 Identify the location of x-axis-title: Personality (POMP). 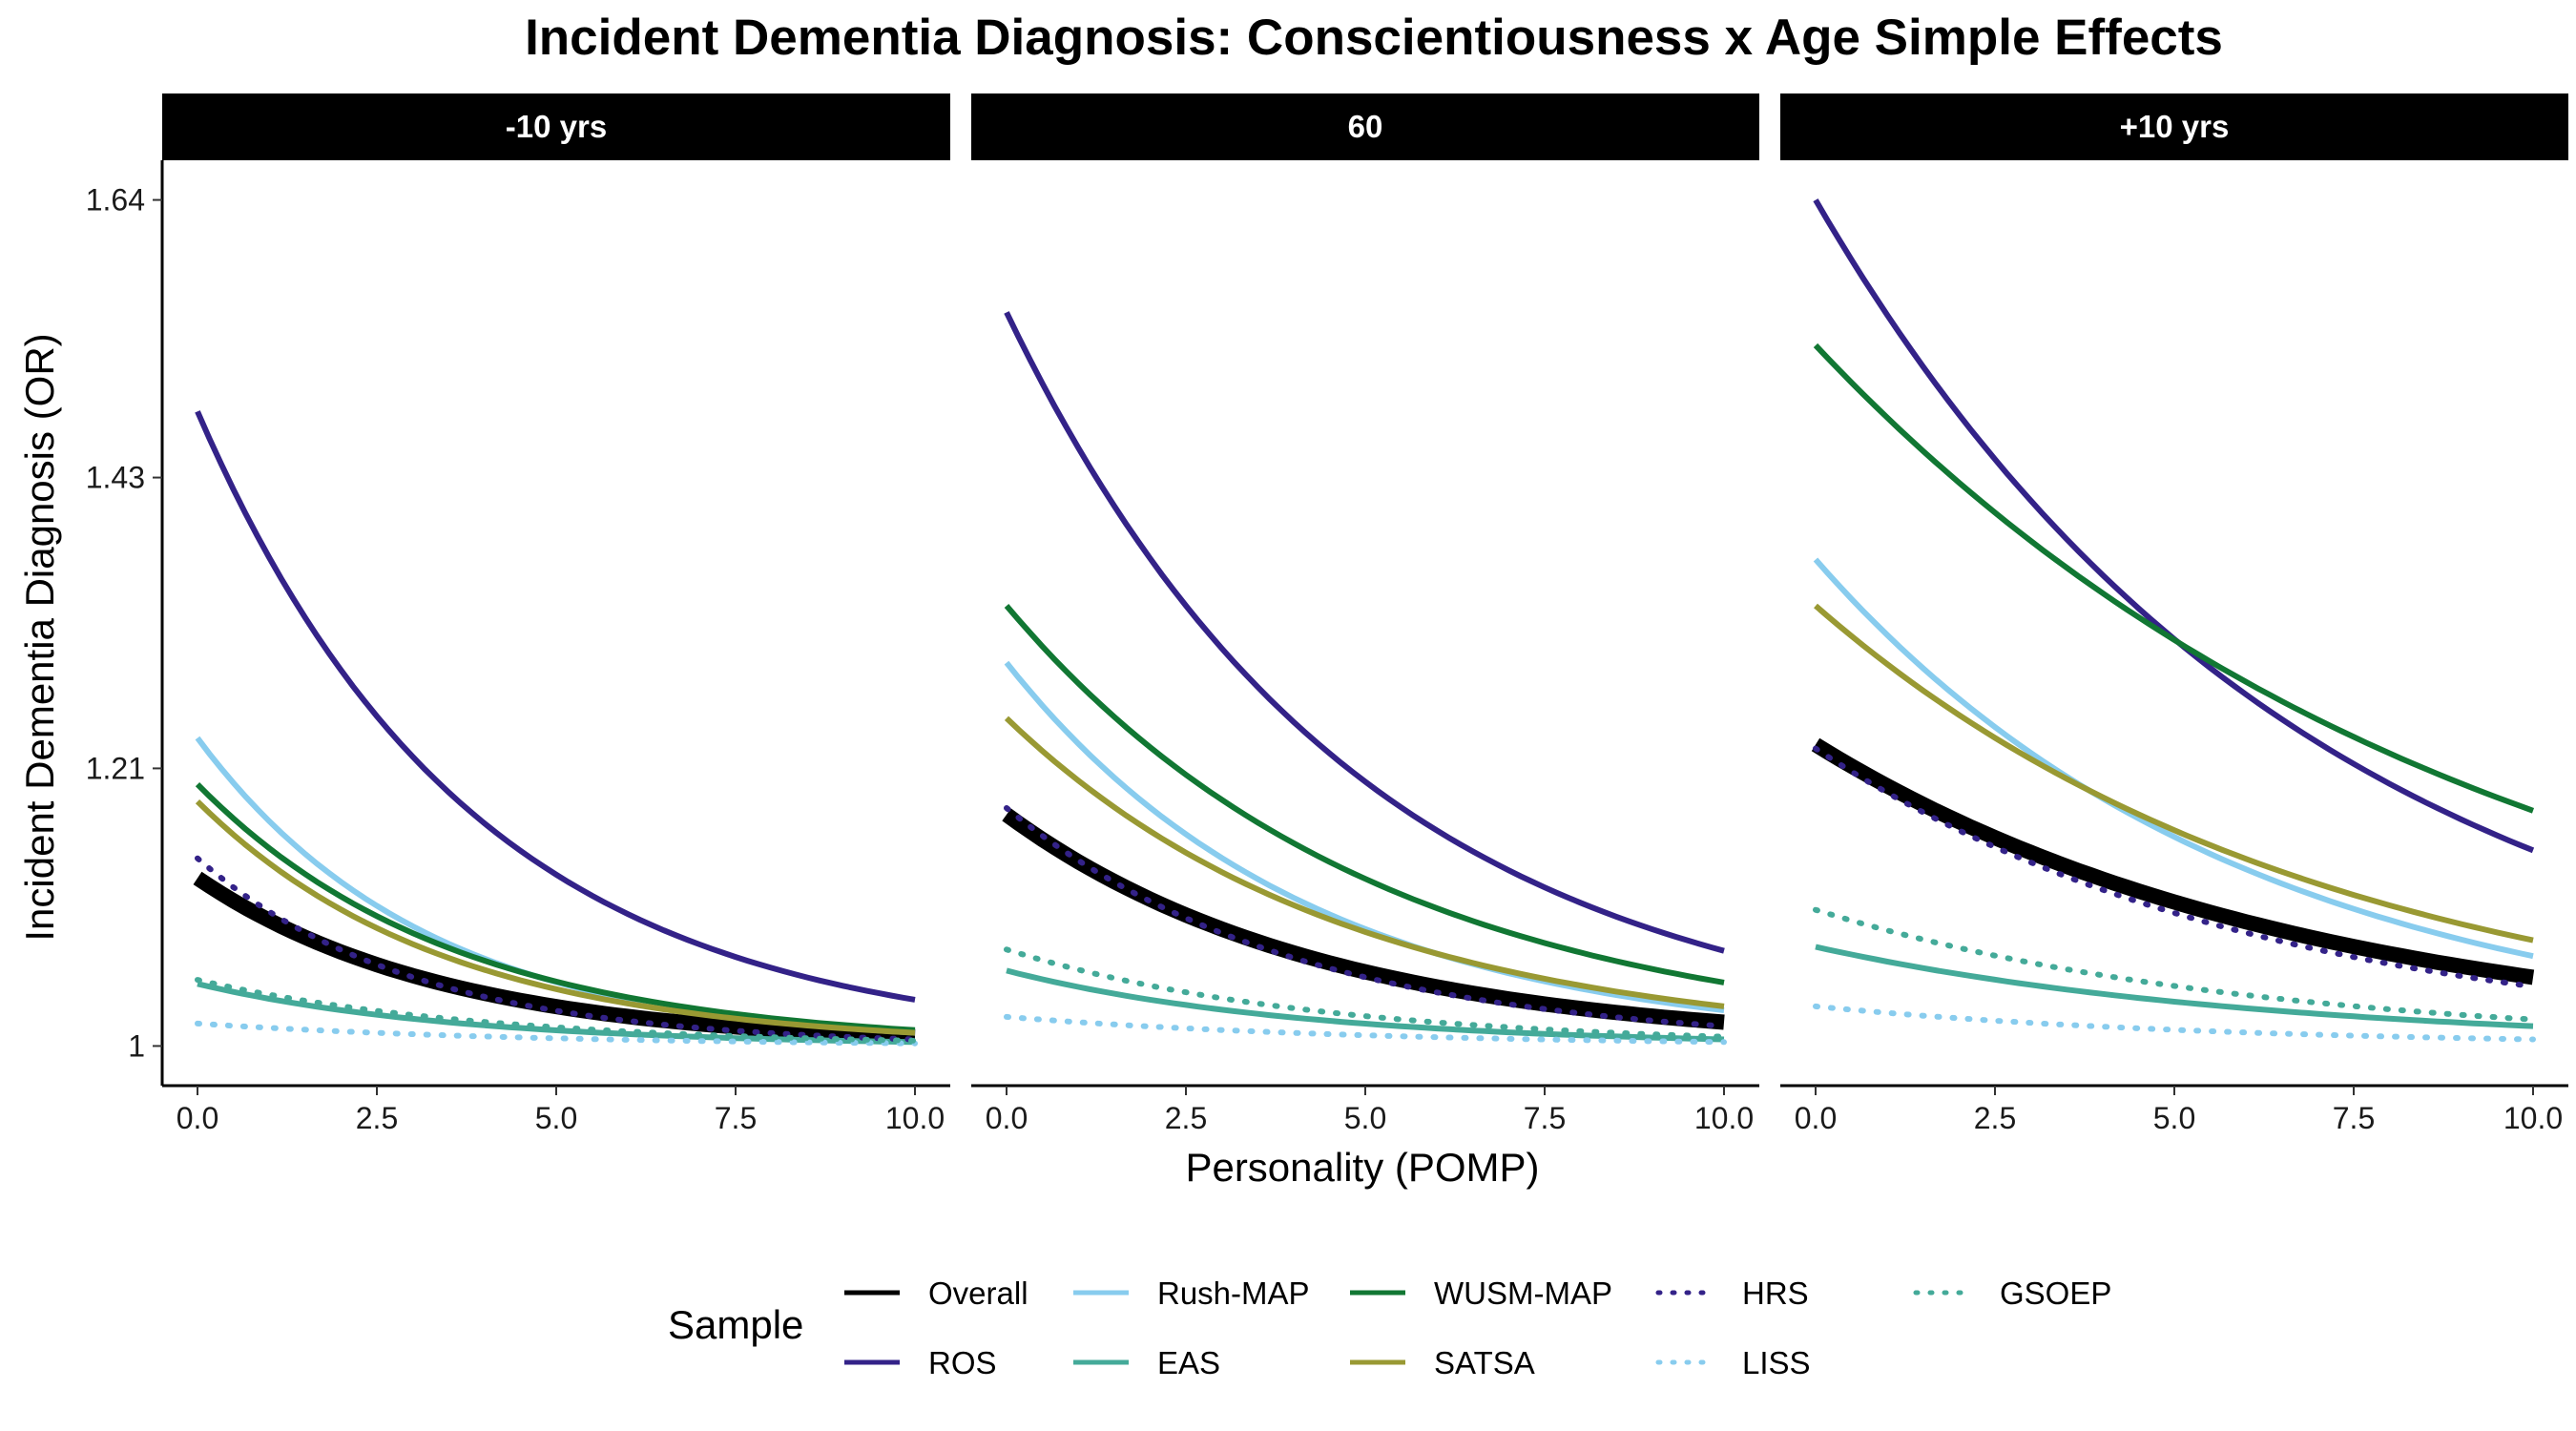
(1362, 1167).